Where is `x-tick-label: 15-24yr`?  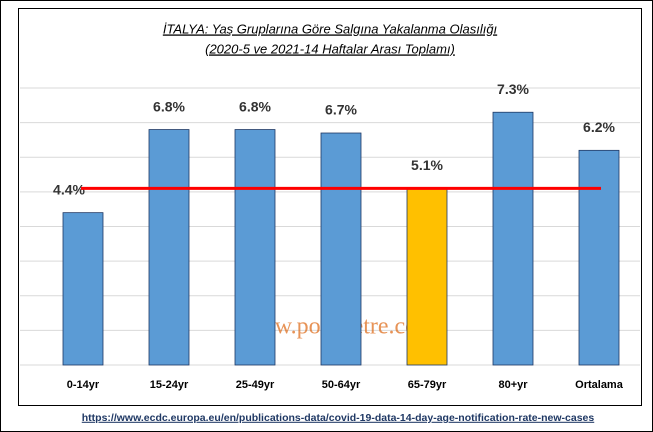
x-tick-label: 15-24yr is located at coordinates (169, 385).